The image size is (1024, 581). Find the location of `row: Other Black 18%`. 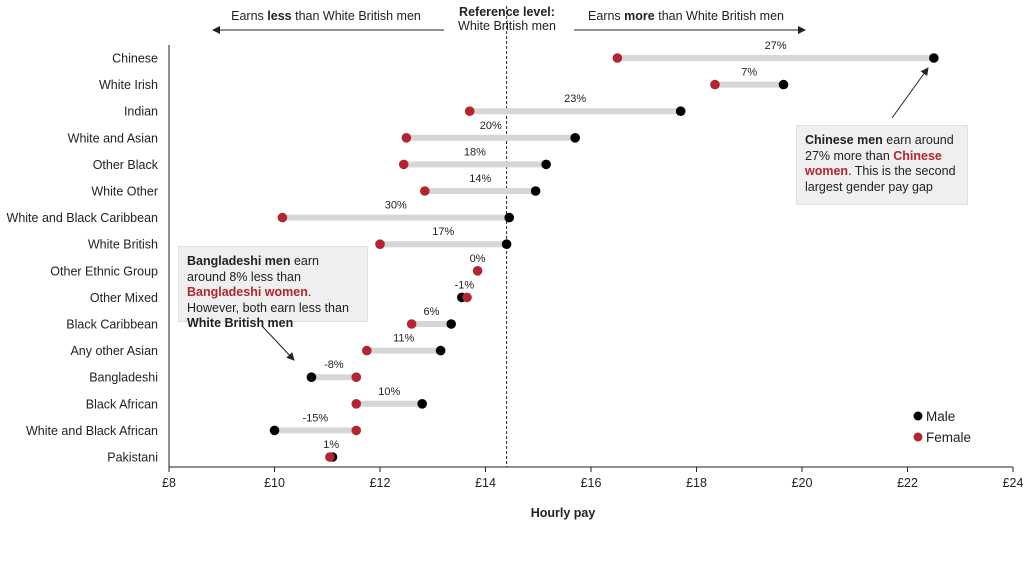

row: Other Black 18% is located at coordinates (322, 159).